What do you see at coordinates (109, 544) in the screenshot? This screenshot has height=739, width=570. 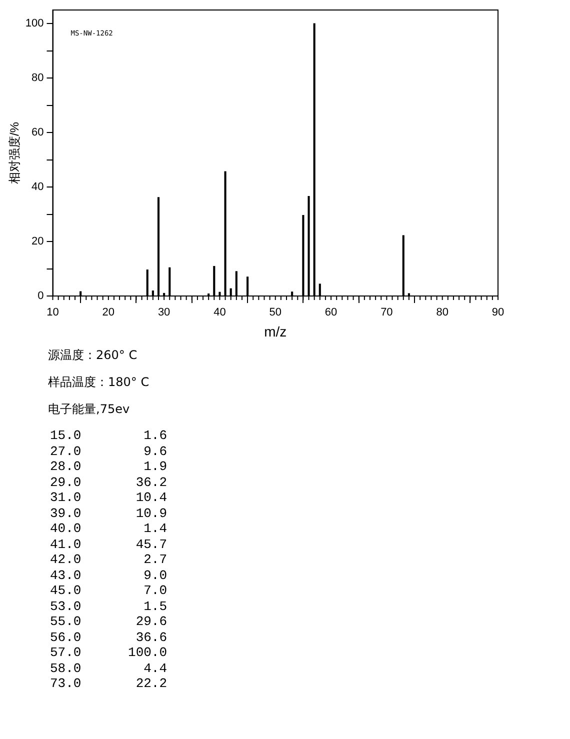 I see `text: 41.0 45.7` at bounding box center [109, 544].